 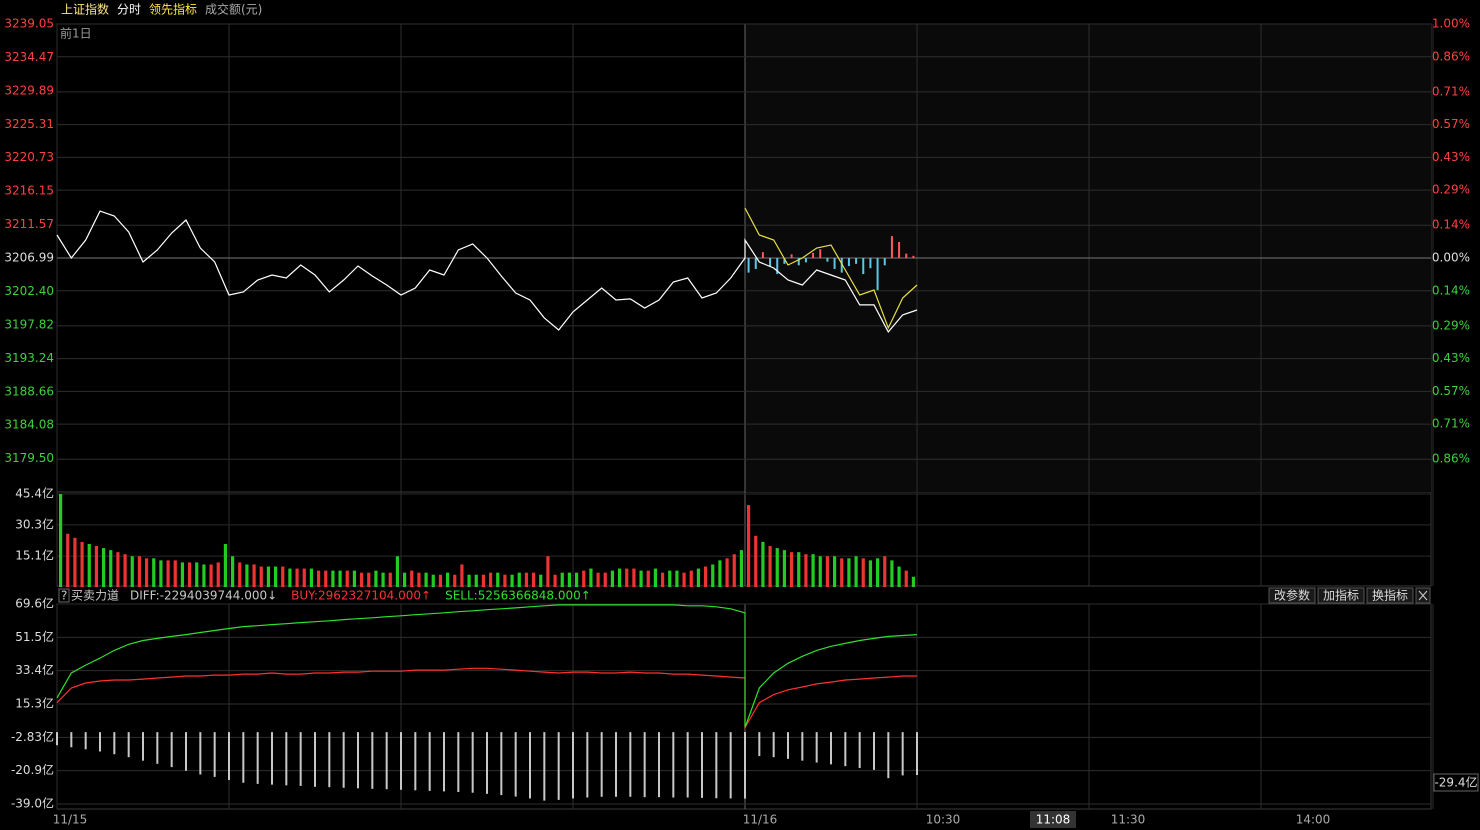 I want to click on y-tick-label: -20.9亿, so click(x=32, y=769).